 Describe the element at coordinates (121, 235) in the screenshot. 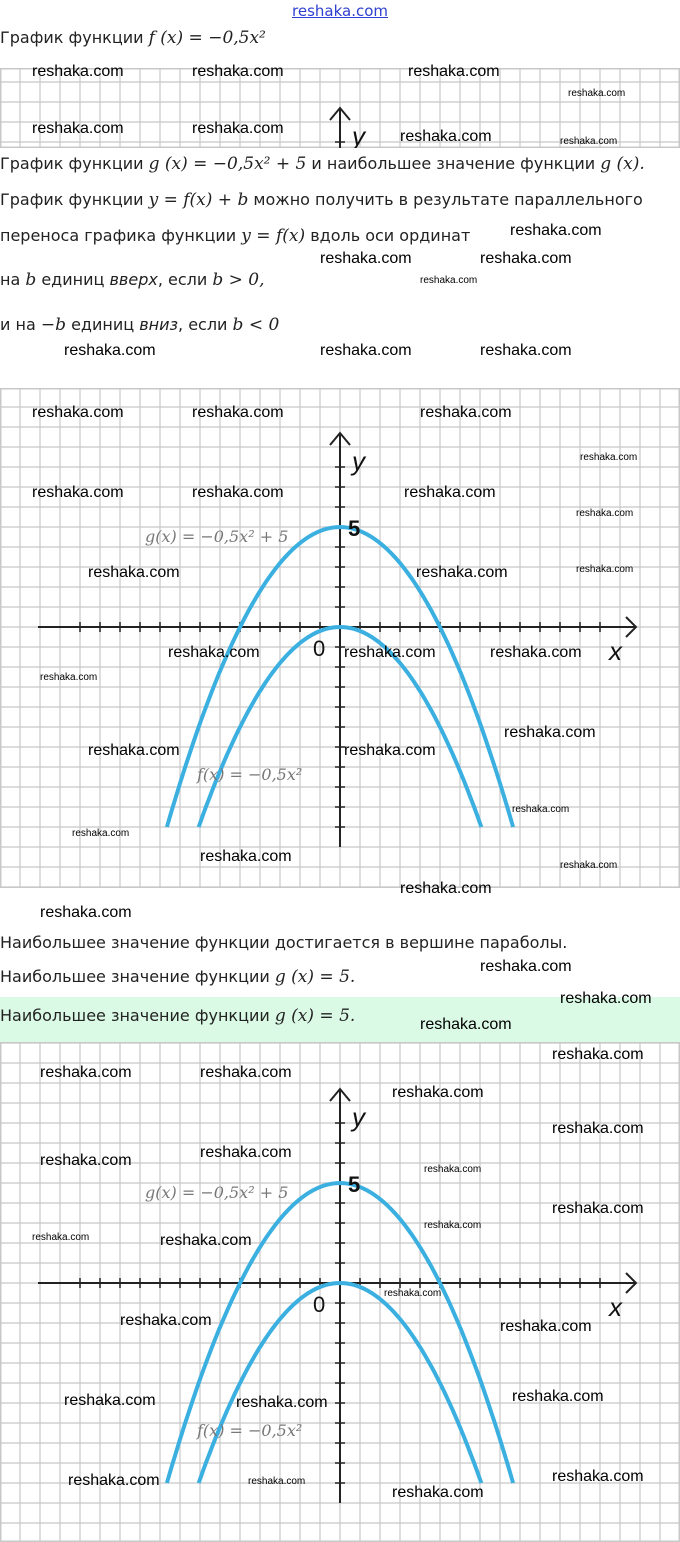

I see `text-line-4-prefix: переноса графика функции` at that location.